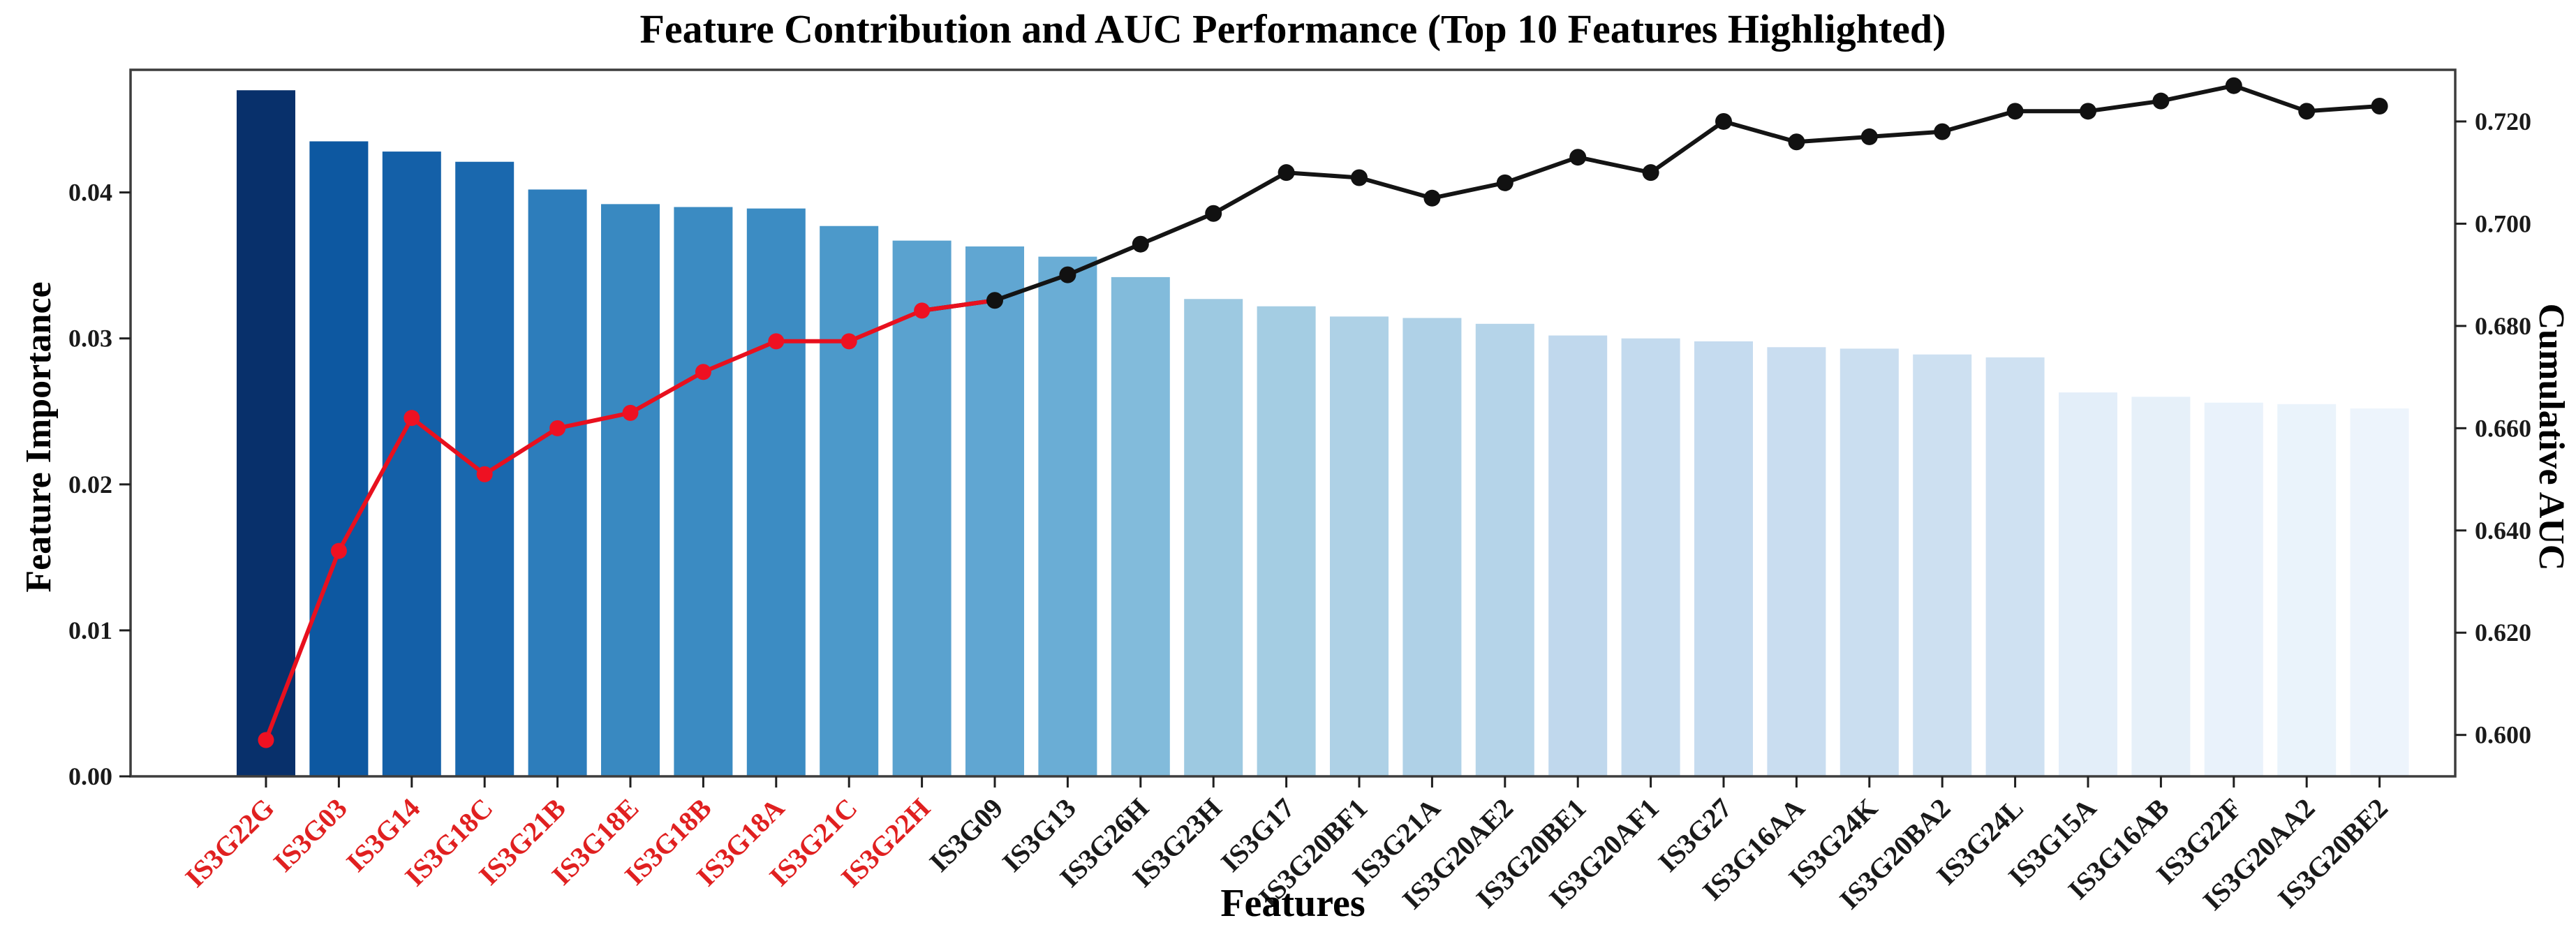 This screenshot has height=946, width=2576. Describe the element at coordinates (1869, 136) in the screenshot. I see `auc-marker-IS3G24K` at that location.